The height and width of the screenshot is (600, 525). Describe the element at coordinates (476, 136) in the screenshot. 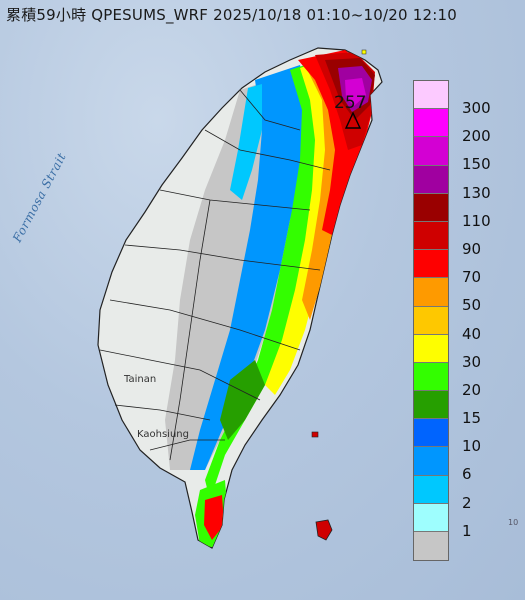

I see `legend-label: 200` at that location.